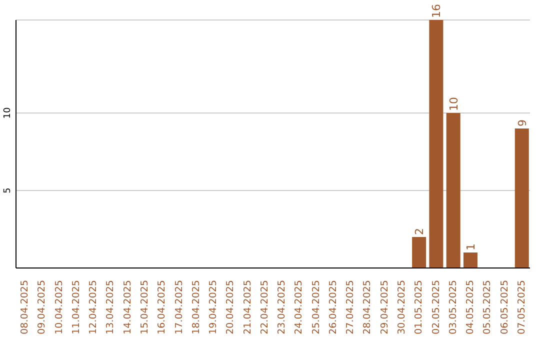 The image size is (540, 340). Describe the element at coordinates (453, 104) in the screenshot. I see `data-label: 10` at that location.